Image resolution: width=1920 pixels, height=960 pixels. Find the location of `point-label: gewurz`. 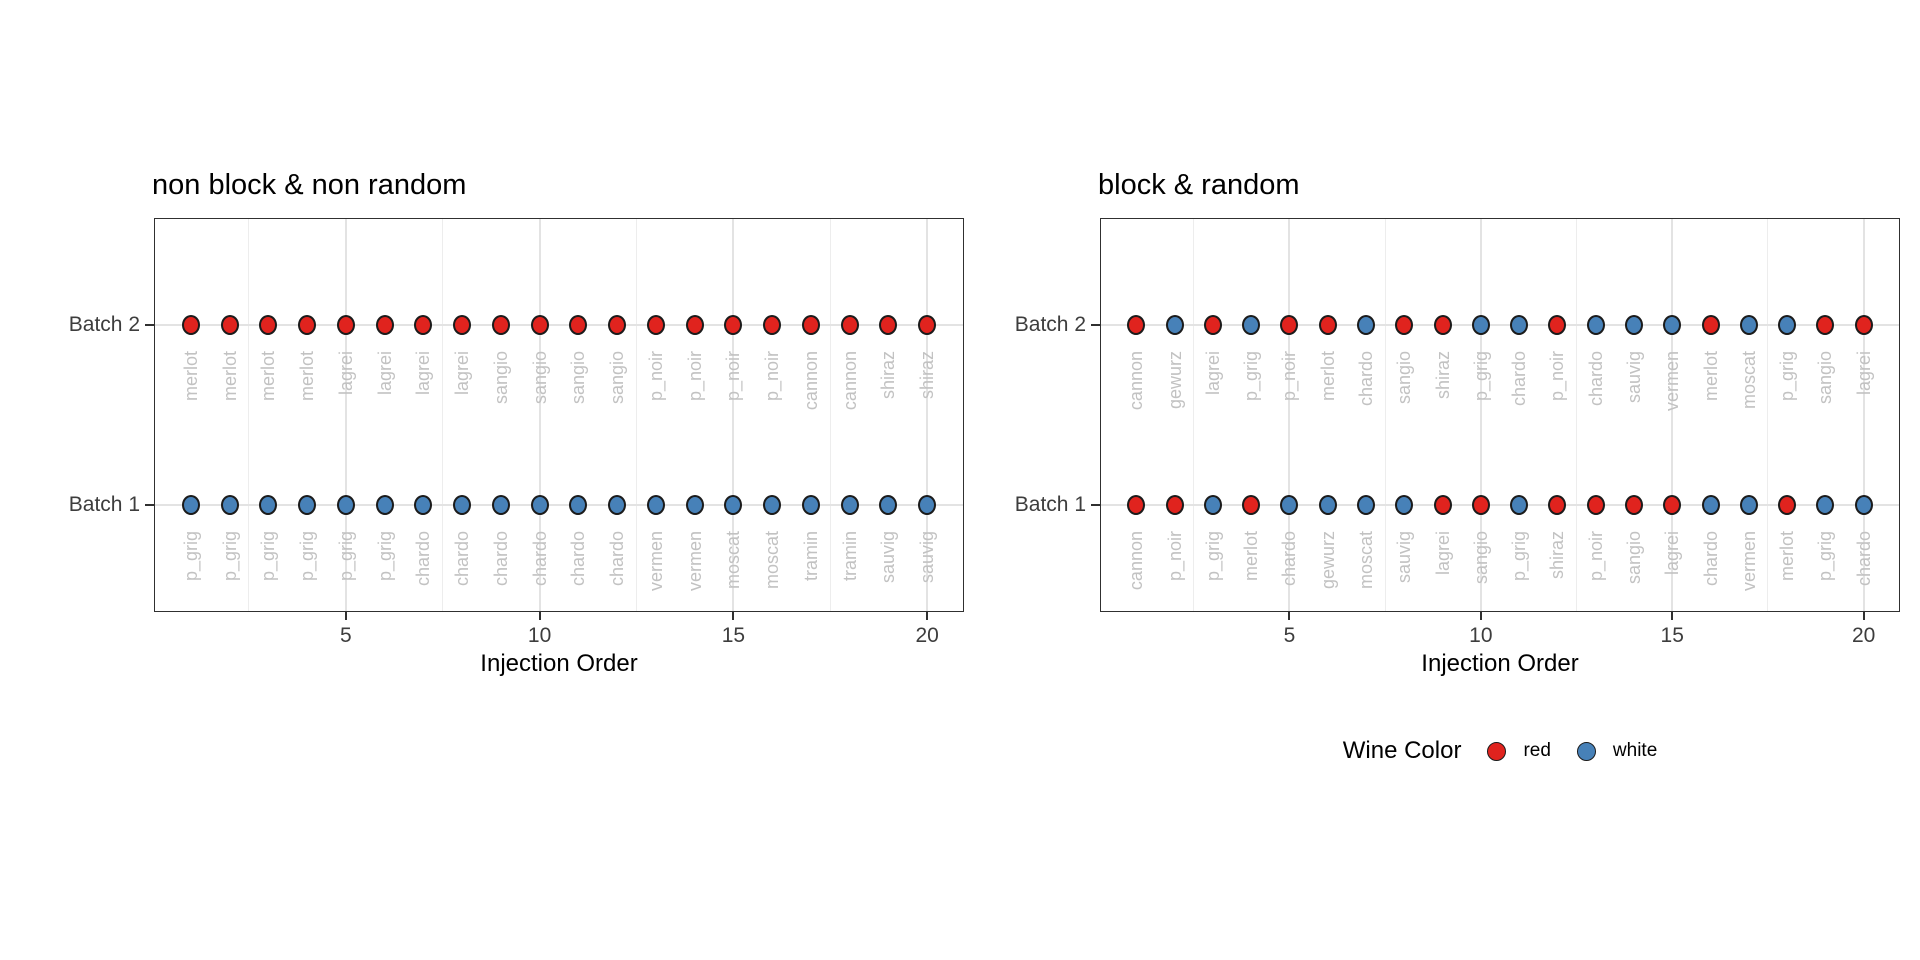

point-label: gewurz is located at coordinates (1327, 559).